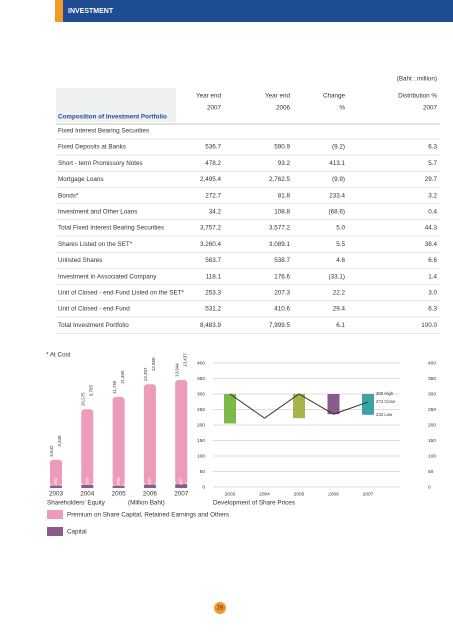 This screenshot has height=640, width=453. Describe the element at coordinates (429, 487) in the screenshot. I see `y2-tick-label: 0` at that location.